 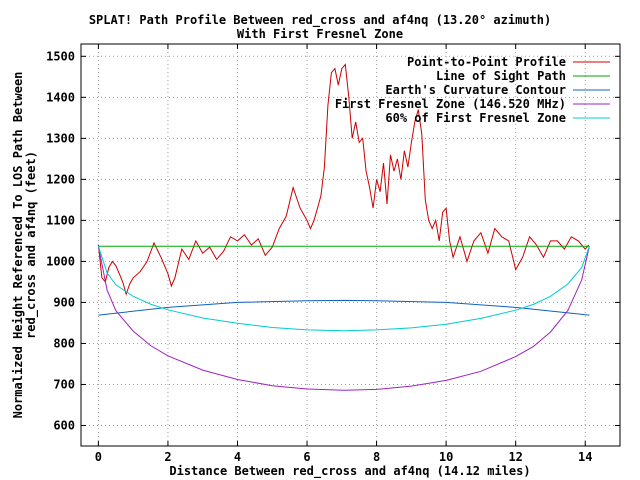 I want to click on x-tick-label: 6, so click(x=306, y=457).